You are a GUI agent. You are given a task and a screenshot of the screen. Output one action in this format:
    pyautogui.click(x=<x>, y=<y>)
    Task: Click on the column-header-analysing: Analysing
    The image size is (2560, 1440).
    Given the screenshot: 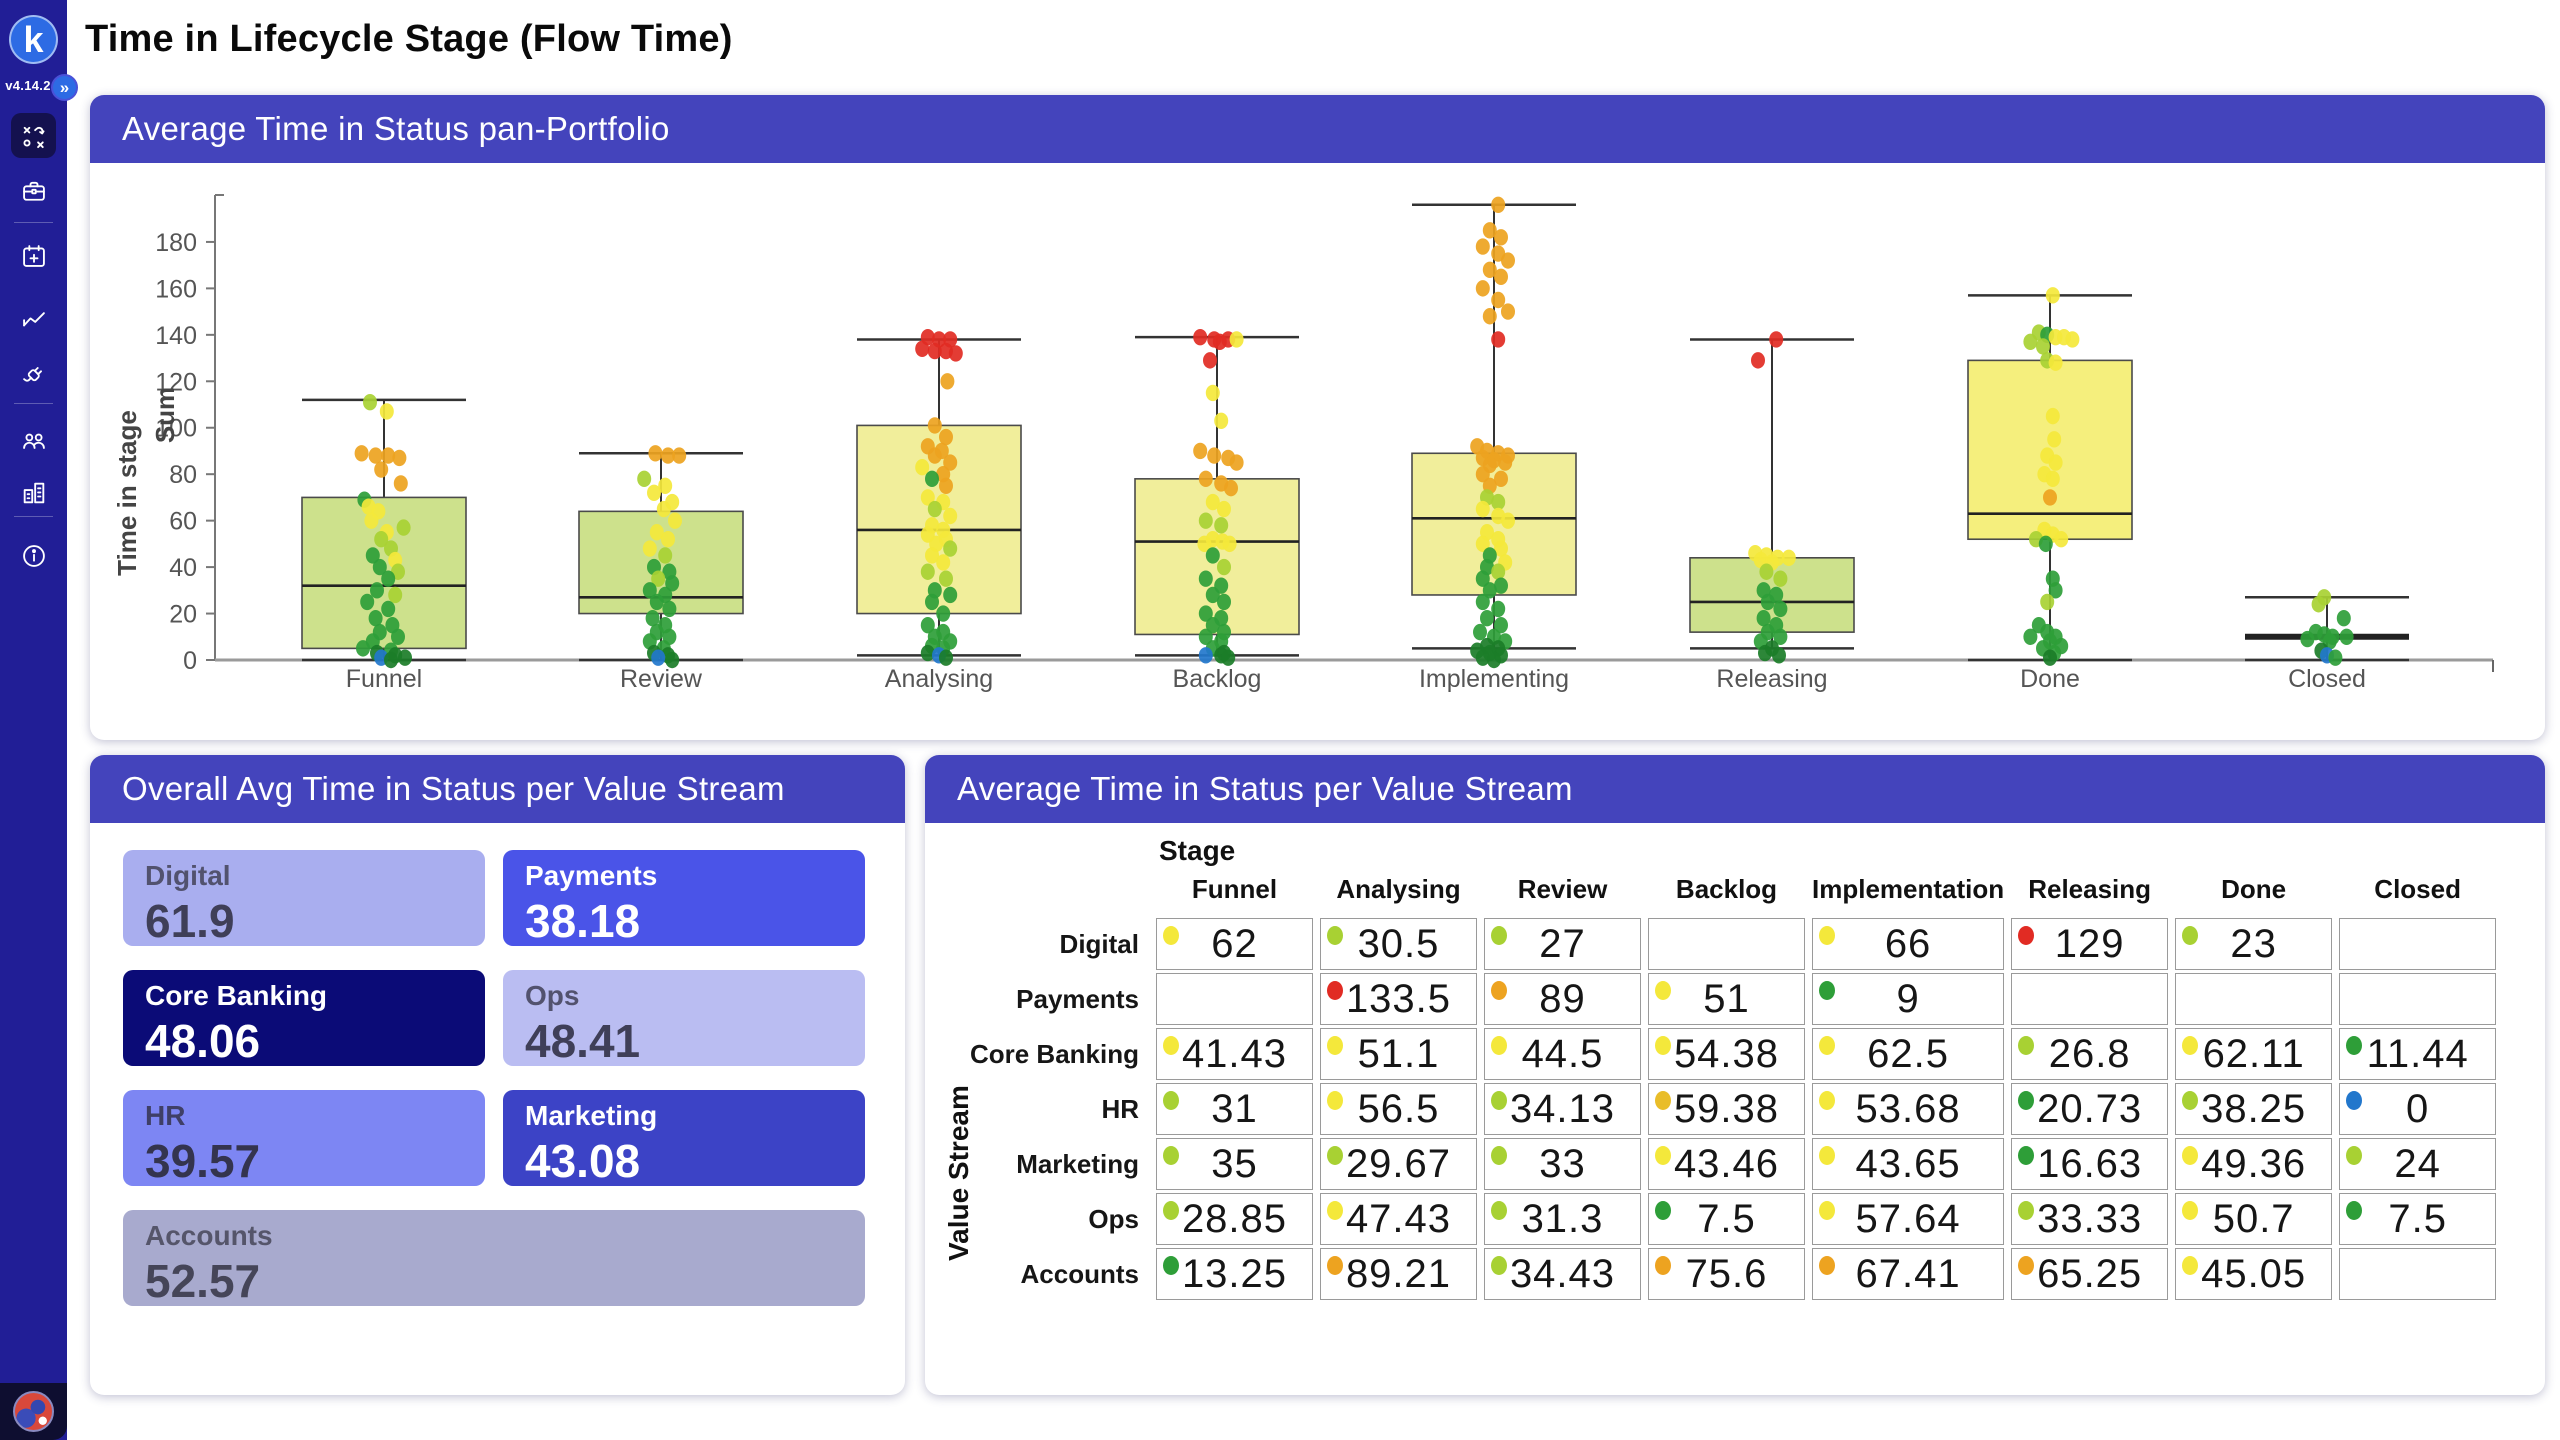 What is the action you would take?
    pyautogui.click(x=1398, y=889)
    